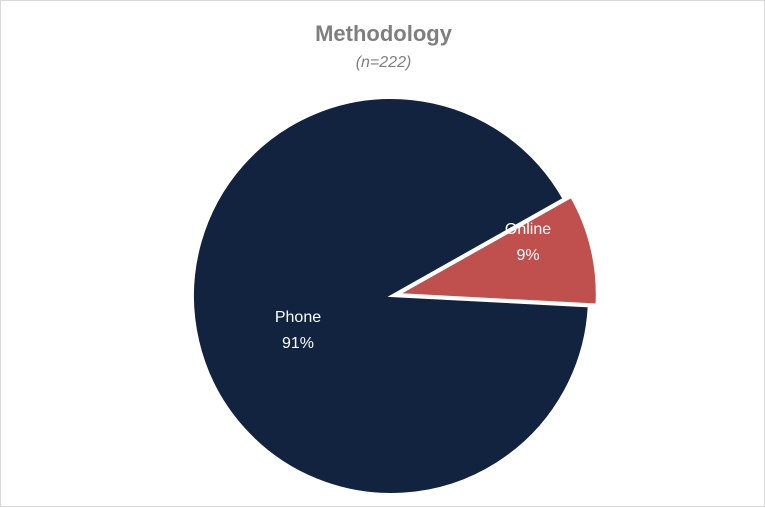 The width and height of the screenshot is (765, 508). Describe the element at coordinates (298, 317) in the screenshot. I see `slice-label-phone: Phone` at that location.